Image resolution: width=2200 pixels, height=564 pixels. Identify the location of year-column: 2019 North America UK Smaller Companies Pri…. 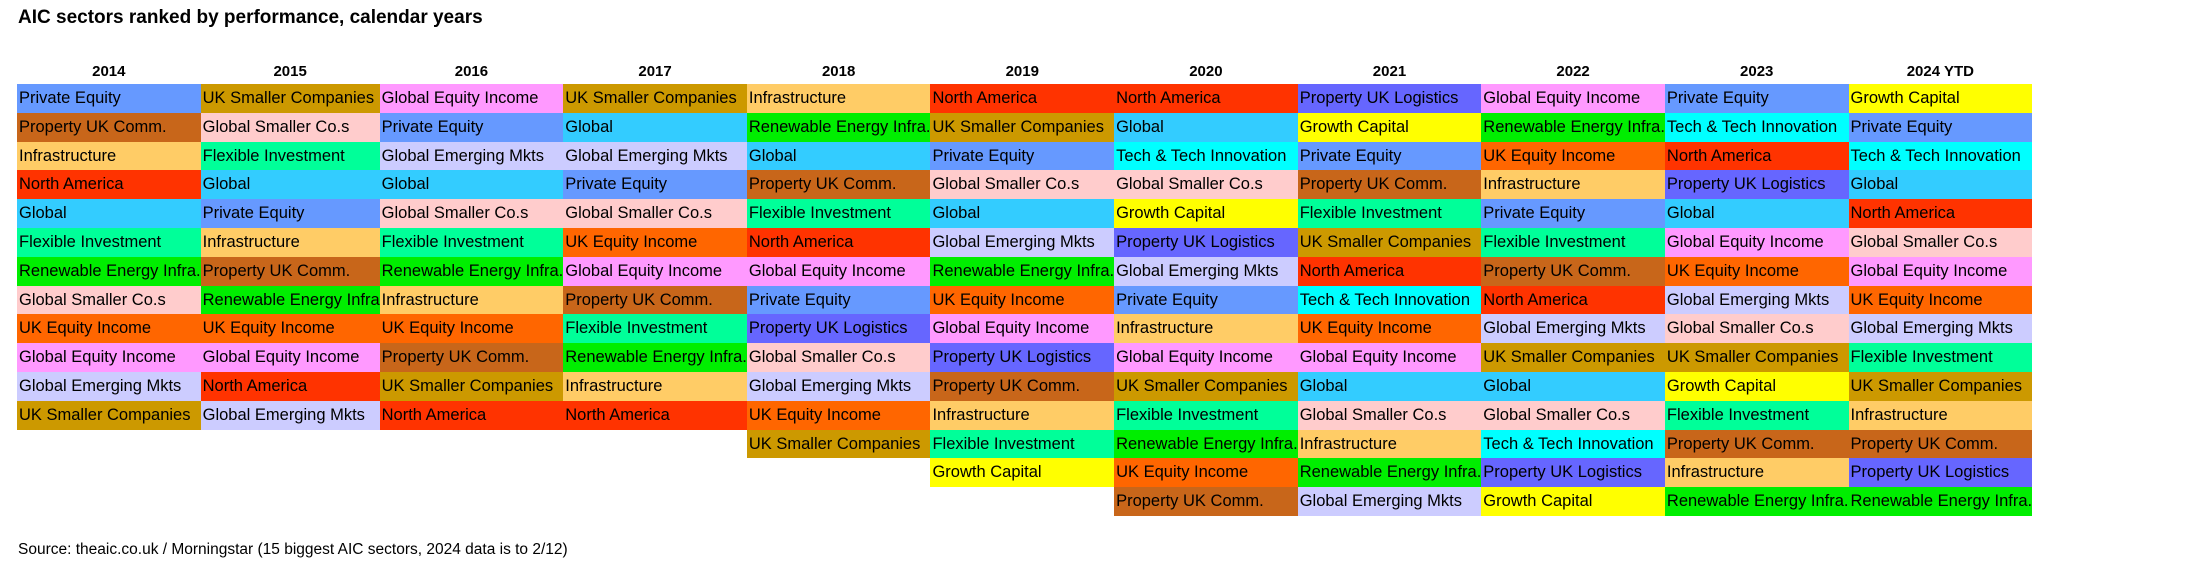
(1022, 288).